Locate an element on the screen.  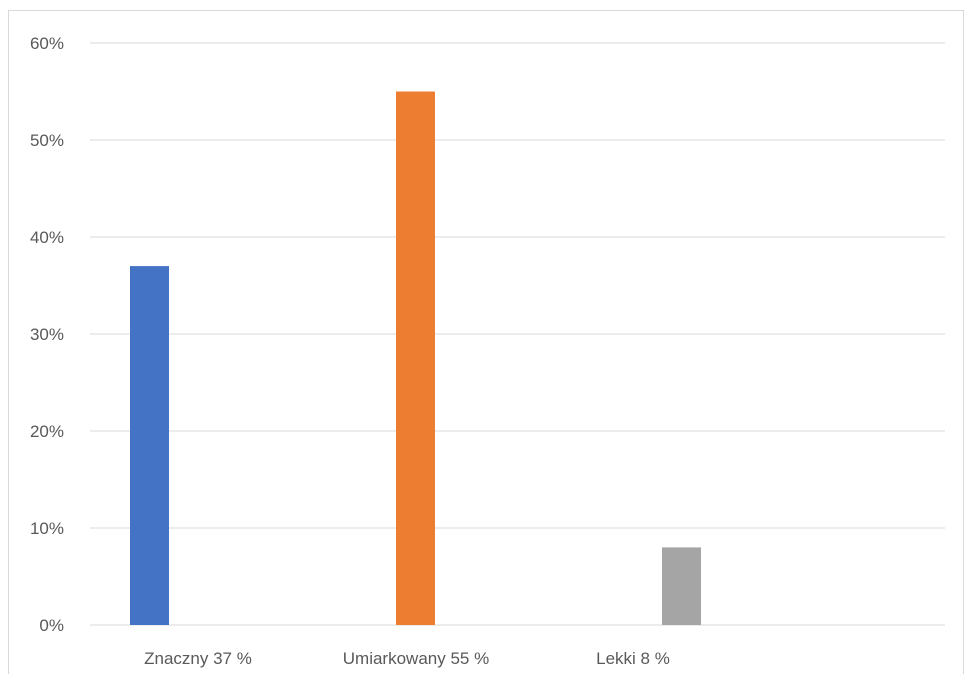
y-axis-tick-labels: 0% 10% 20% 30% 40% 50% 60% is located at coordinates (47, 334).